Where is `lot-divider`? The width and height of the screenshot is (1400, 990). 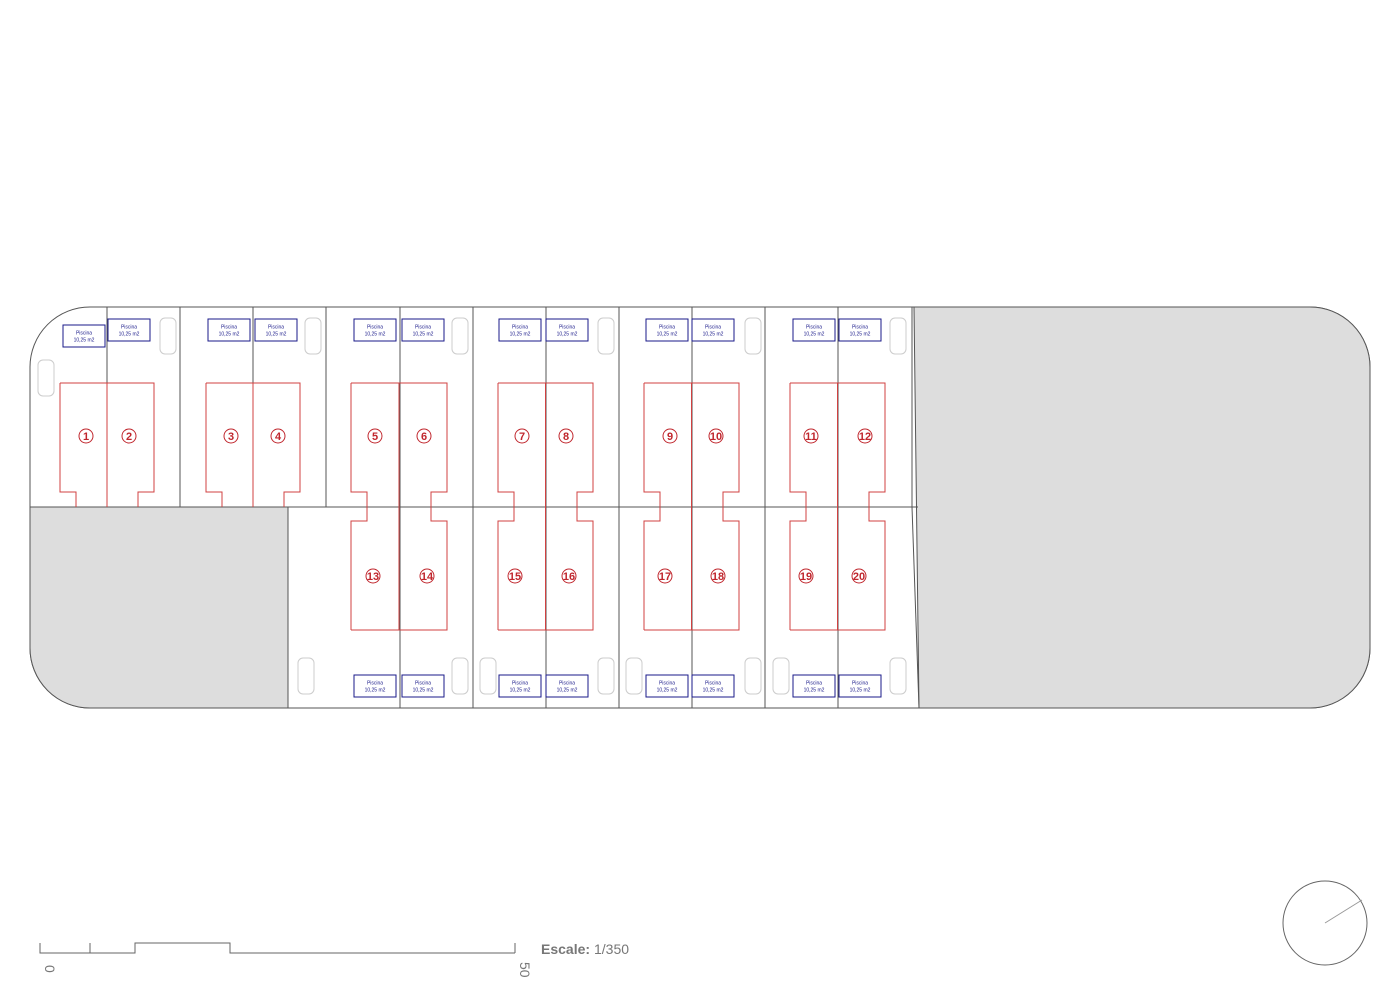 lot-divider is located at coordinates (915, 607).